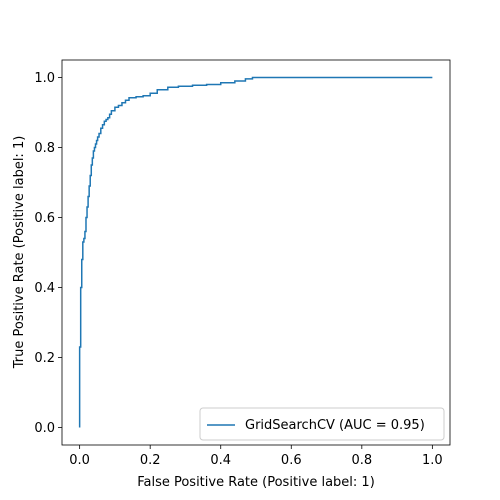  What do you see at coordinates (48, 253) in the screenshot?
I see `y-axis-ticks: 0.0 0.2 0.4 0.6 0.8 1.0` at bounding box center [48, 253].